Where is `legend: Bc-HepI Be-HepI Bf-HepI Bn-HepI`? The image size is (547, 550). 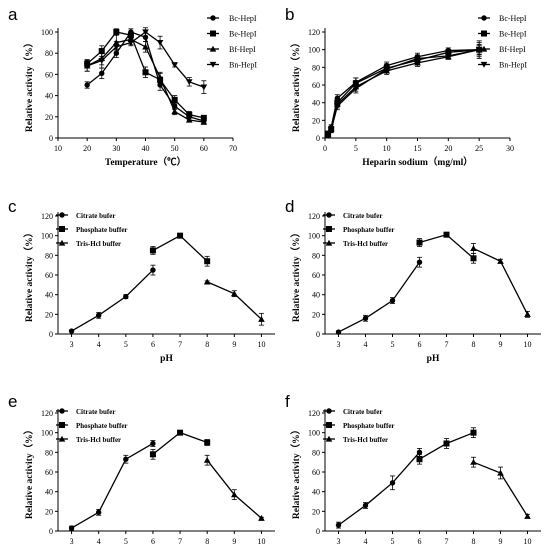 legend: Bc-HepI Be-HepI Bf-HepI Bn-HepI is located at coordinates (502, 42).